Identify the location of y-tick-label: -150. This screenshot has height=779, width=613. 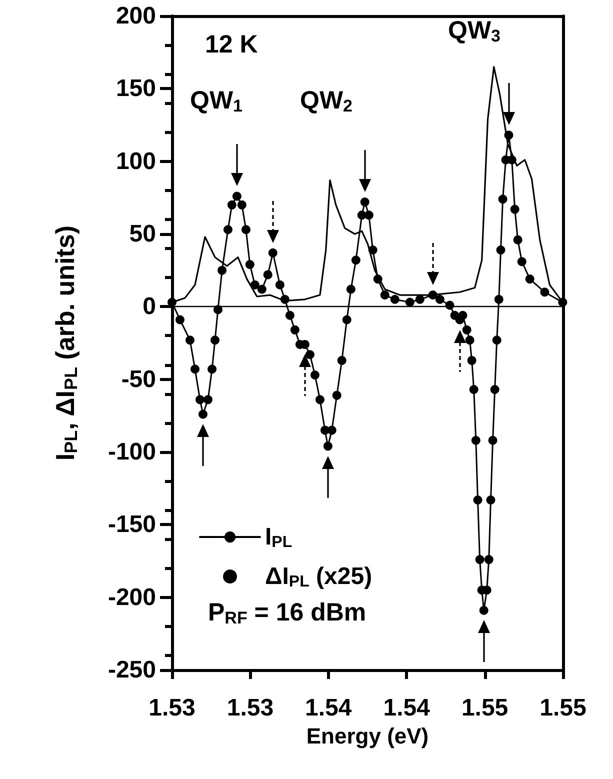
(132, 524).